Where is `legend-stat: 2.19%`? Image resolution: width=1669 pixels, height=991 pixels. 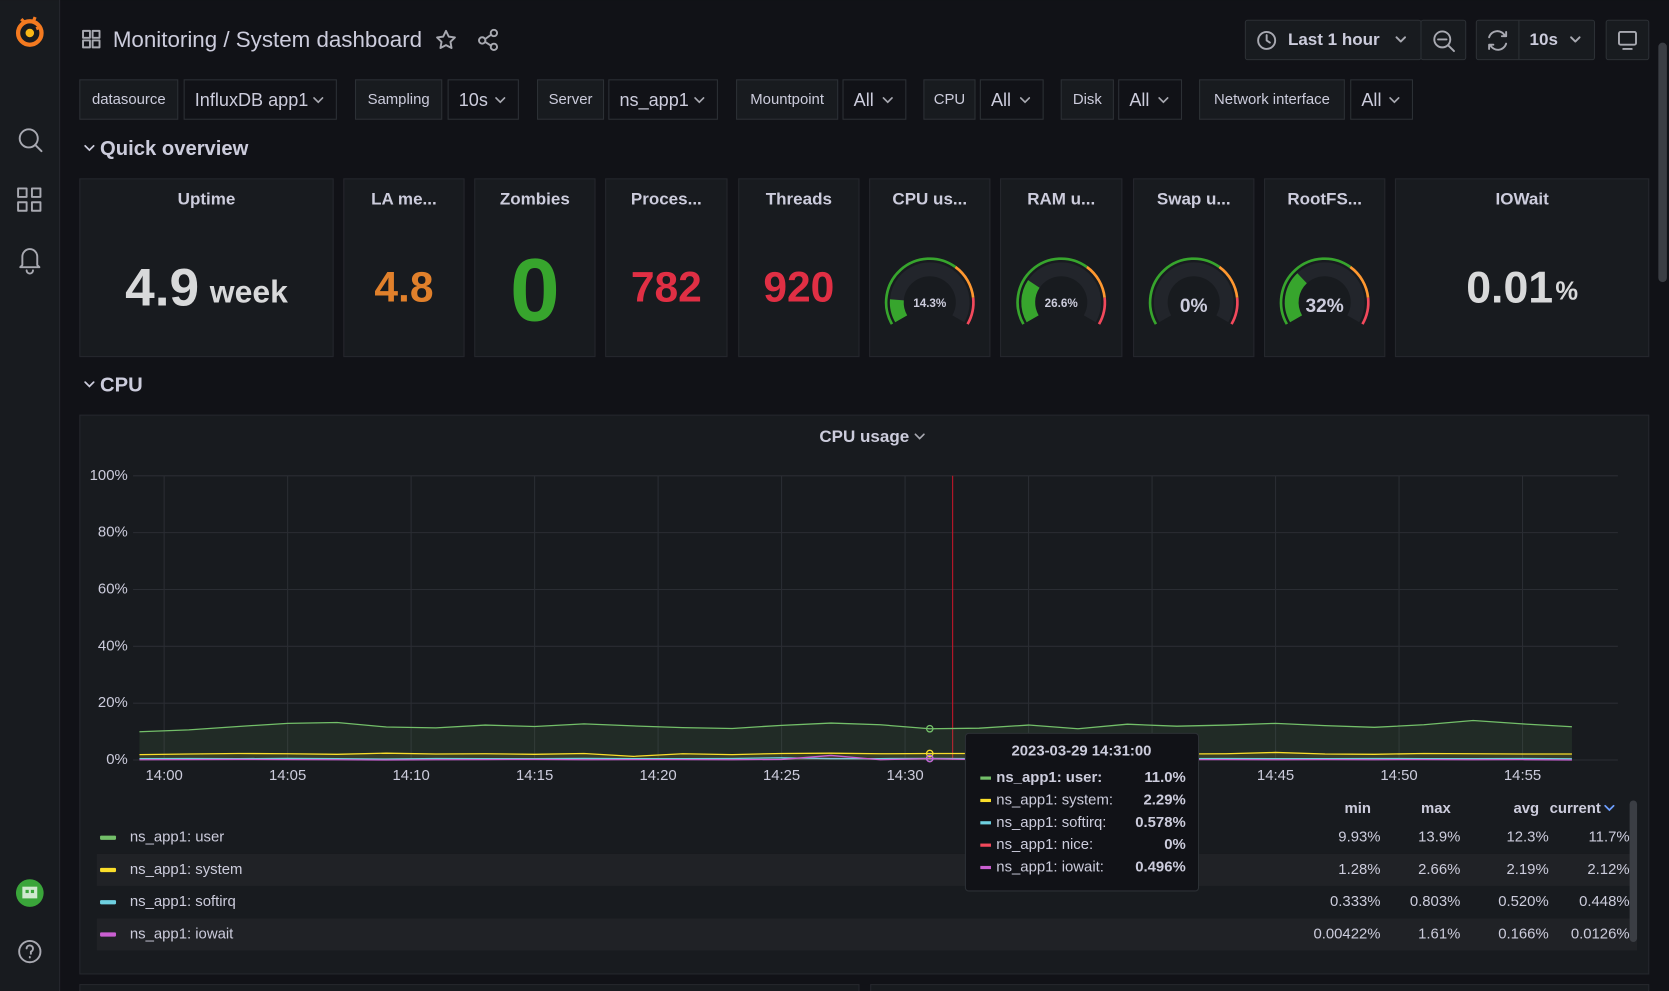 legend-stat: 2.19% is located at coordinates (1527, 870).